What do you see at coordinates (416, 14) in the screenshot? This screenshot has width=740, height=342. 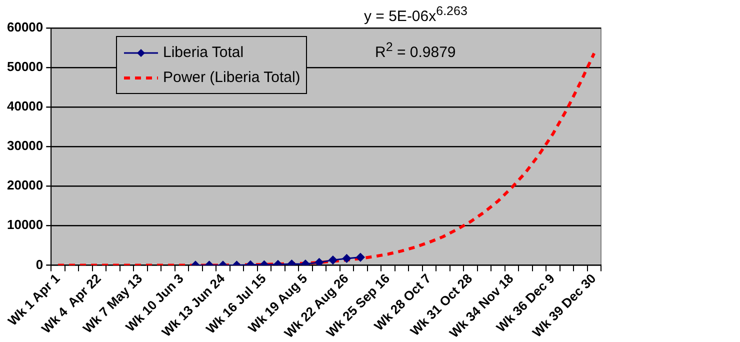 I see `text: y = 5E-06x$^{6.263}$` at bounding box center [416, 14].